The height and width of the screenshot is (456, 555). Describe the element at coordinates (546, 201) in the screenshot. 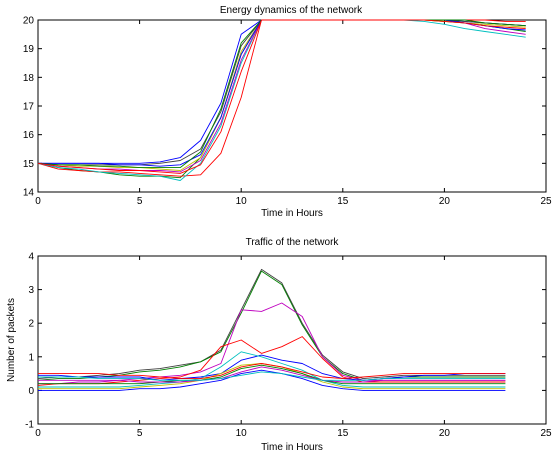

I see `energy-xtick-label: 25` at that location.